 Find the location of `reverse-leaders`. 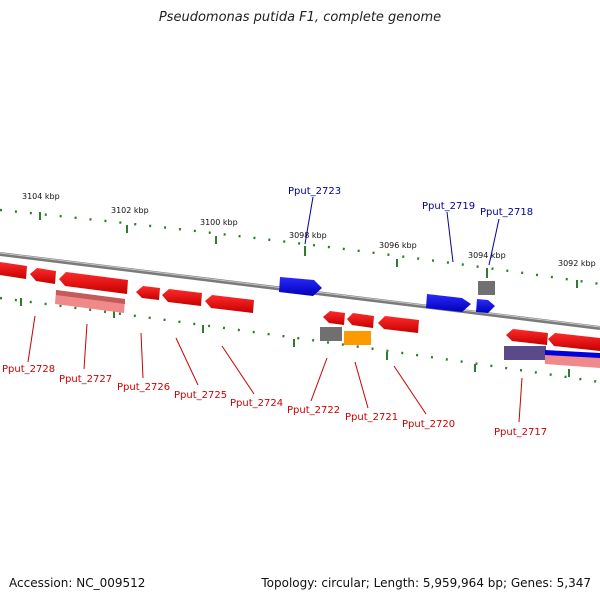

reverse-leaders is located at coordinates (275, 369).